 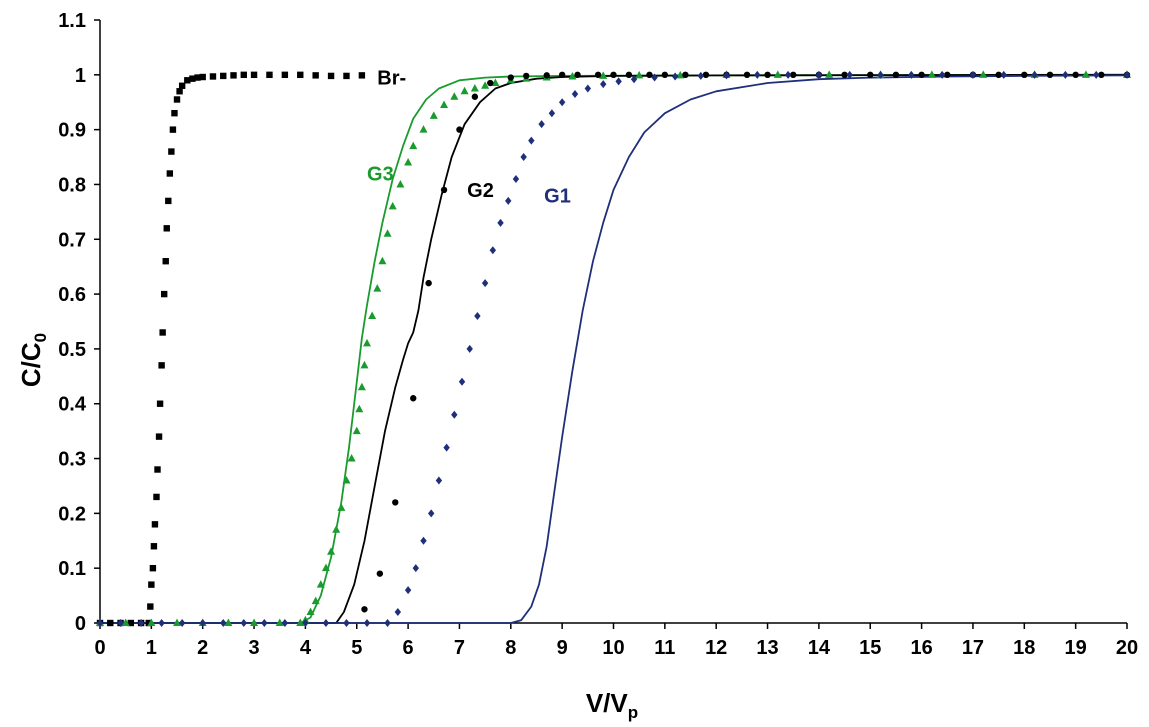 I want to click on y-tick-label: 0.1, so click(x=72, y=569).